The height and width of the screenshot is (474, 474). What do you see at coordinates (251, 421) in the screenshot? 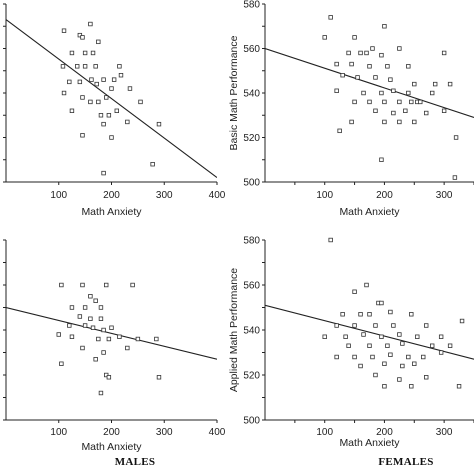
I see `y-tick-label: 500` at bounding box center [251, 421].